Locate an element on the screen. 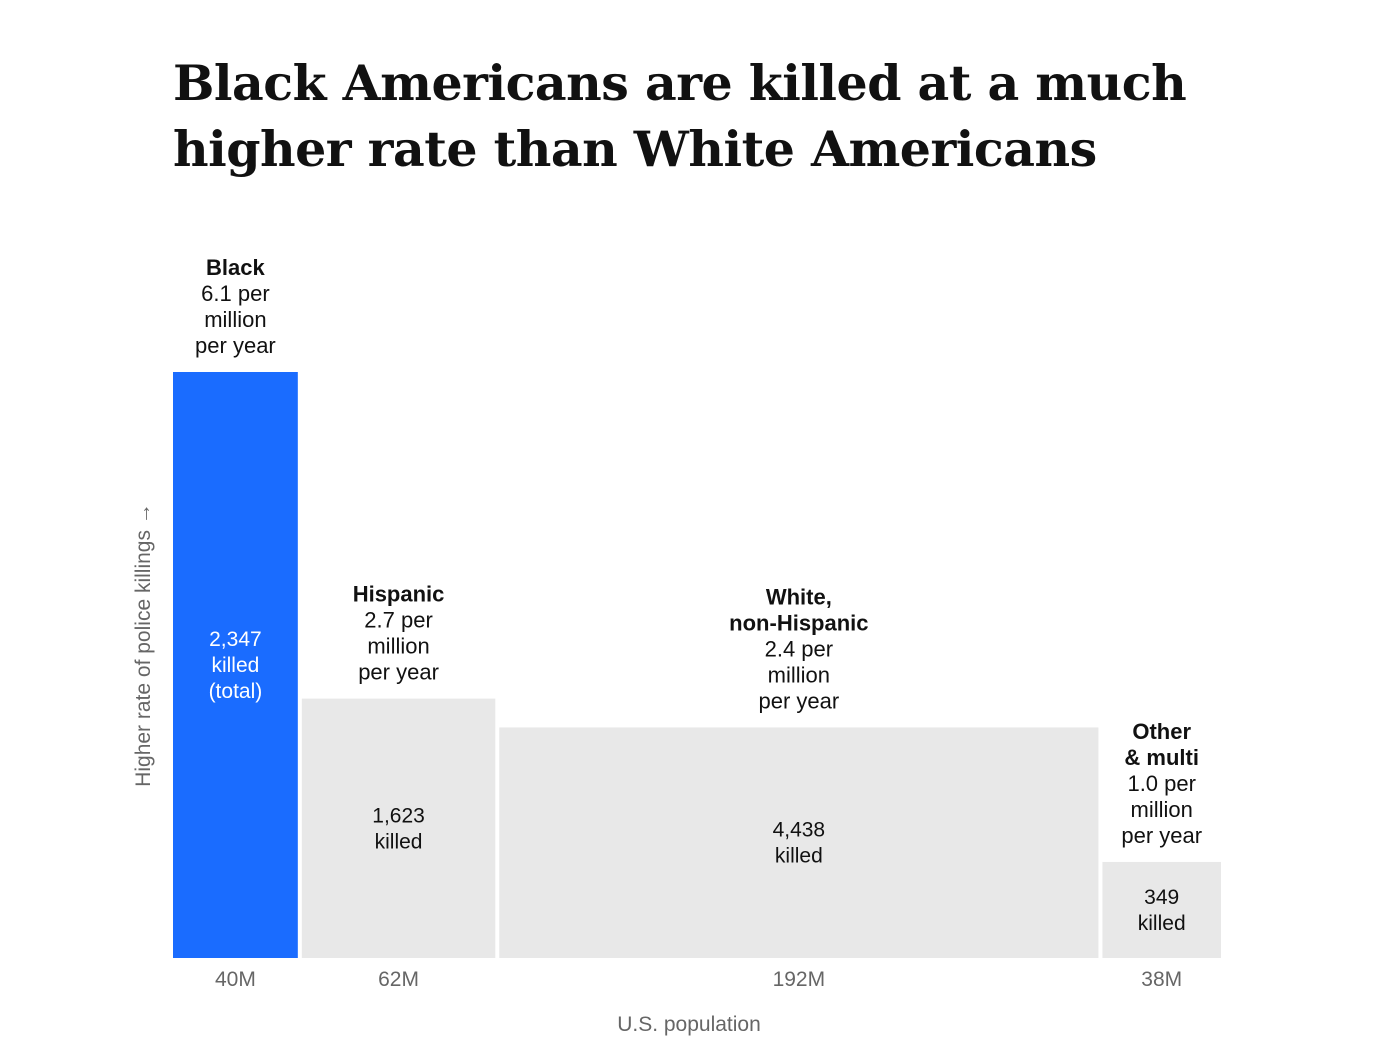  y-axis-label: Higher rate of police killings → is located at coordinates (143, 645).